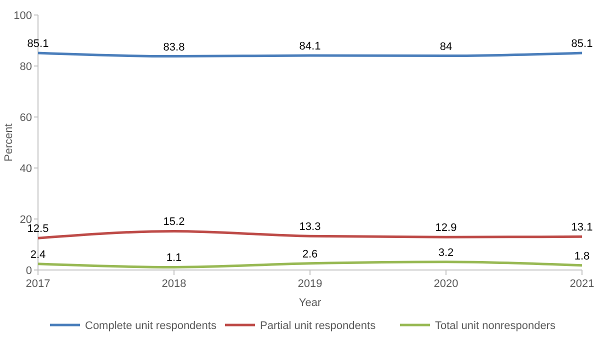  I want to click on x-tick-label: 2019, so click(310, 284).